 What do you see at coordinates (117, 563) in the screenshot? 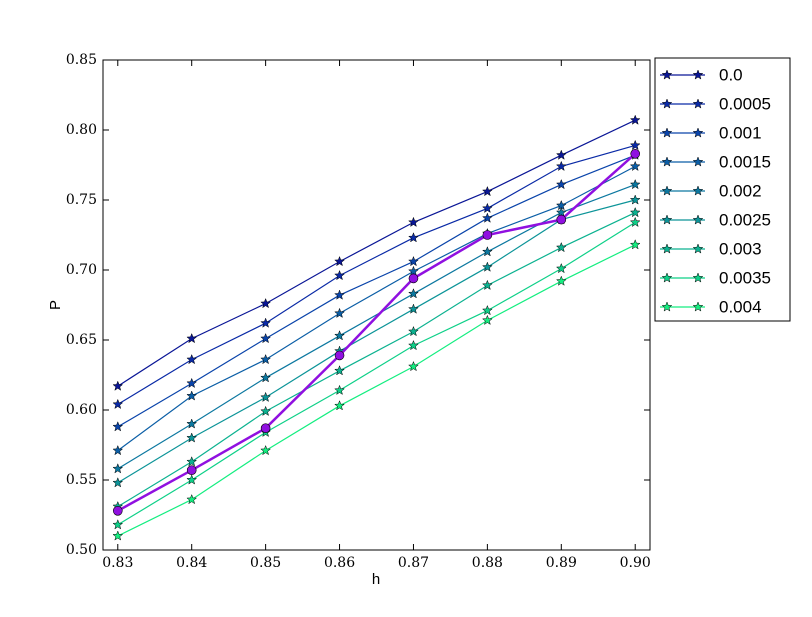
I see `x-tick-label: 0.83` at bounding box center [117, 563].